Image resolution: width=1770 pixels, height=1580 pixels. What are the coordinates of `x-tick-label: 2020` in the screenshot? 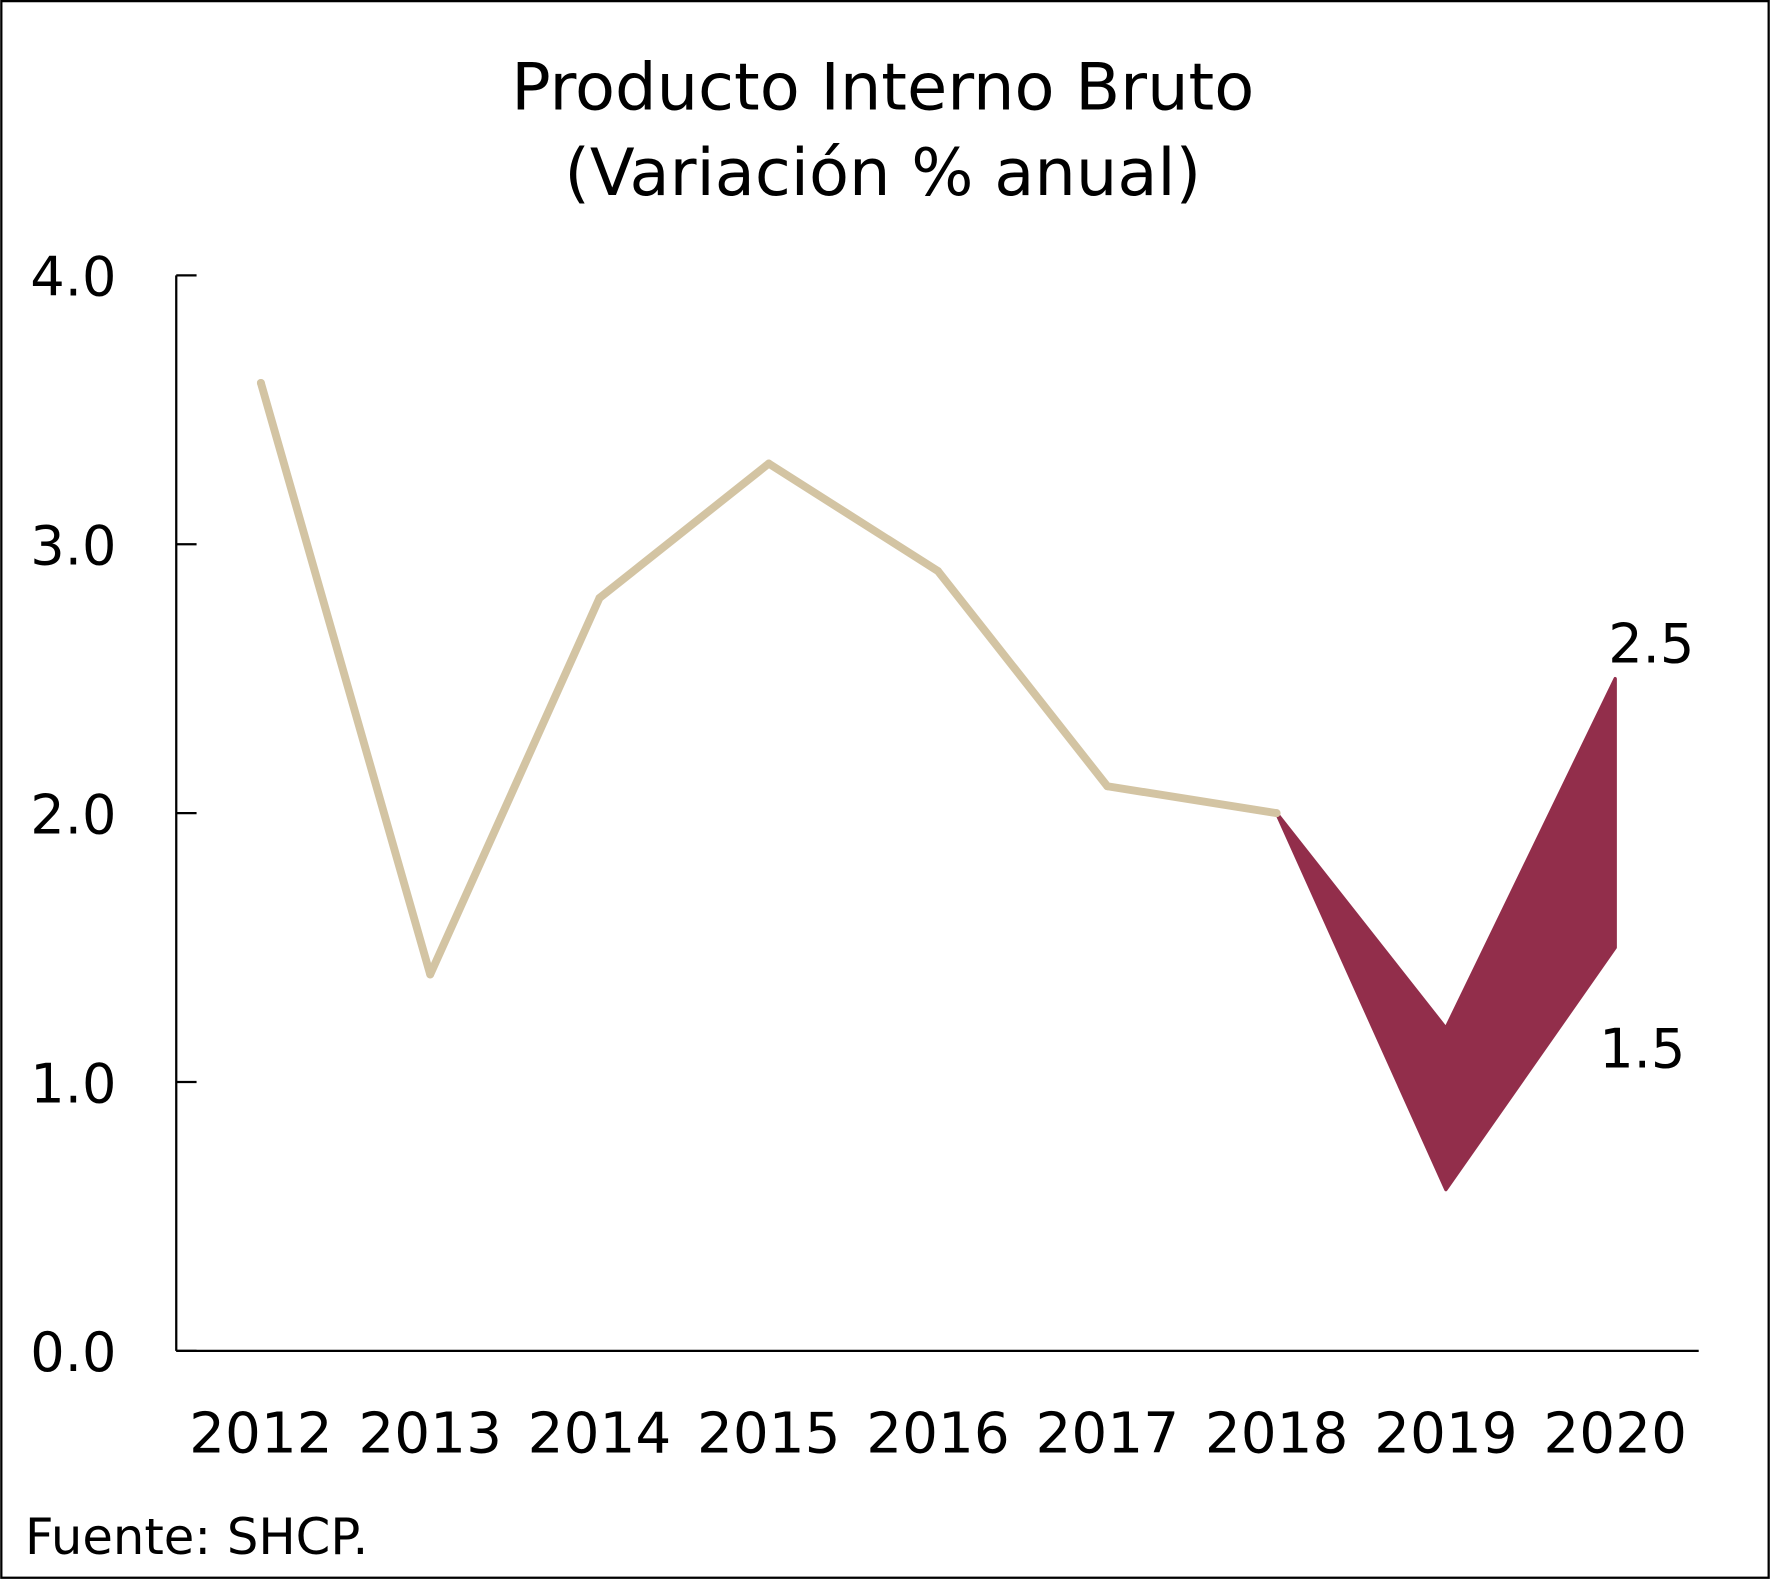 It's located at (1615, 1433).